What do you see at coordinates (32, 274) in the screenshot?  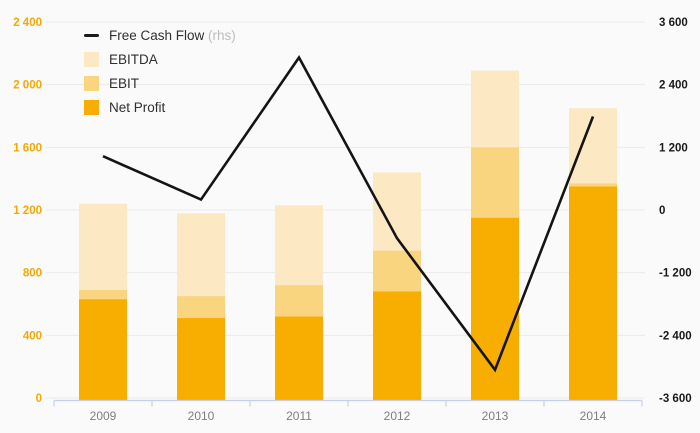 I see `left-axis-label-800: 800` at bounding box center [32, 274].